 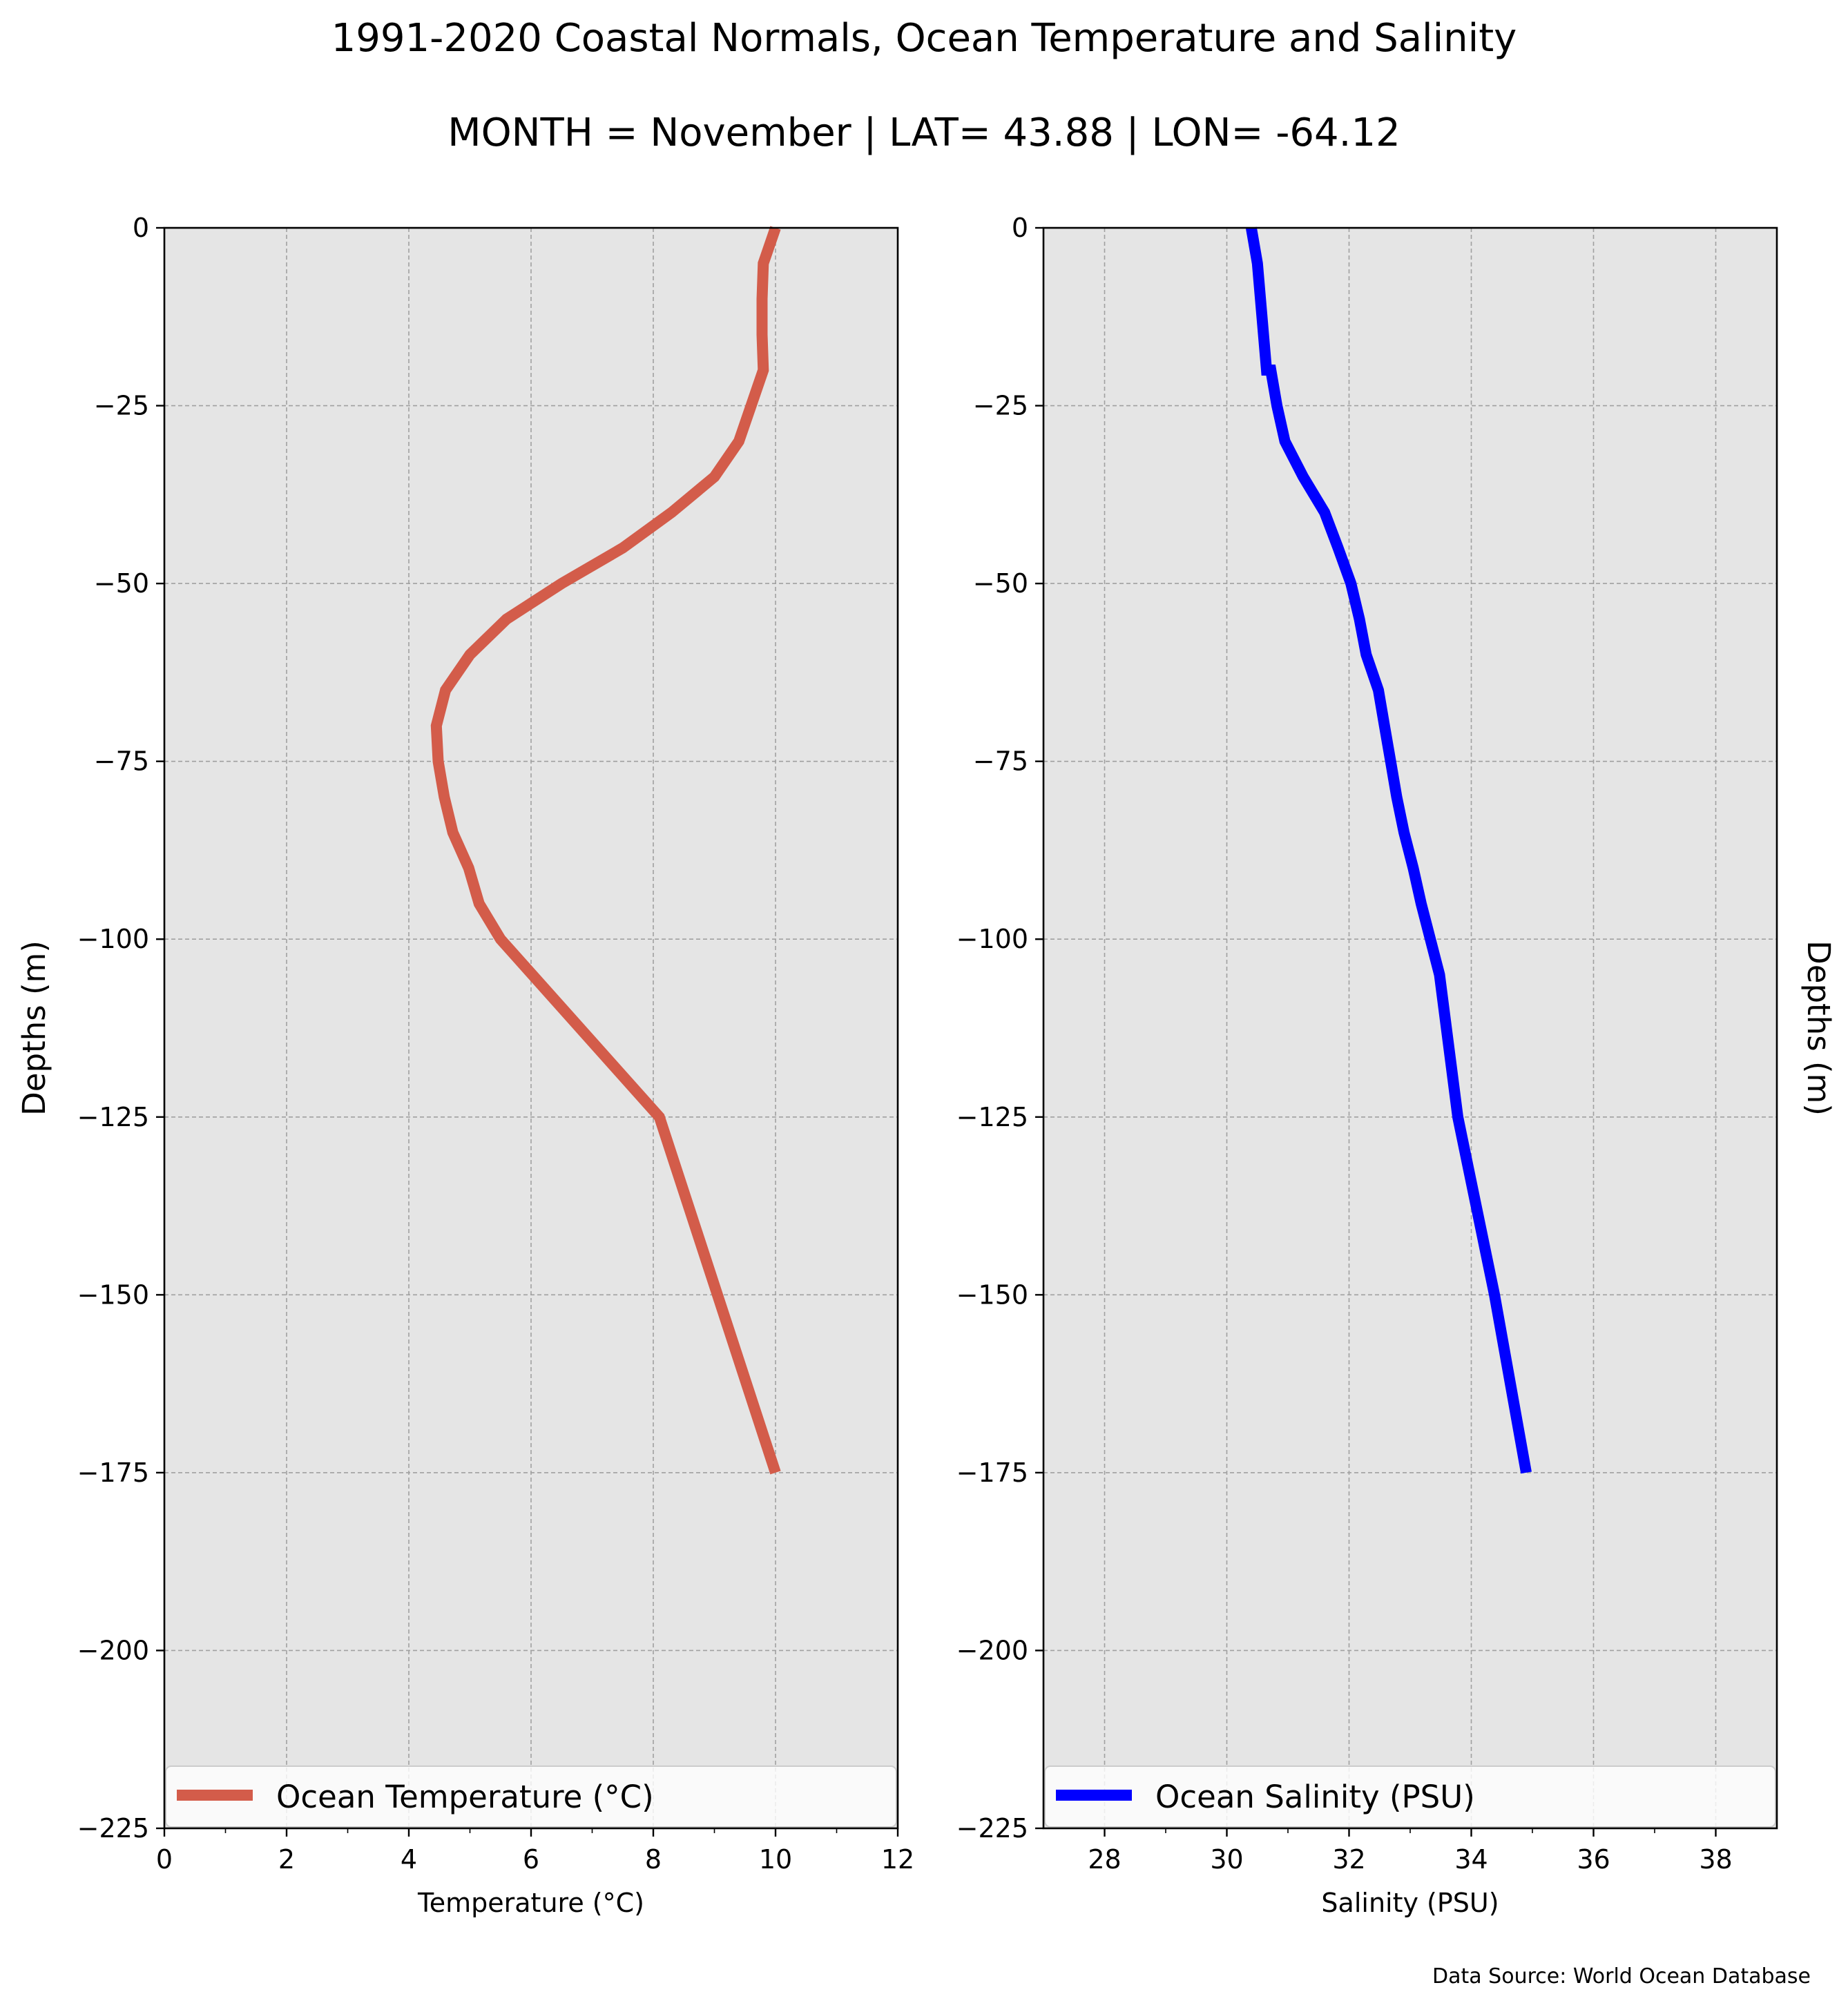 I want to click on temperature-line-layer, so click(x=605, y=850).